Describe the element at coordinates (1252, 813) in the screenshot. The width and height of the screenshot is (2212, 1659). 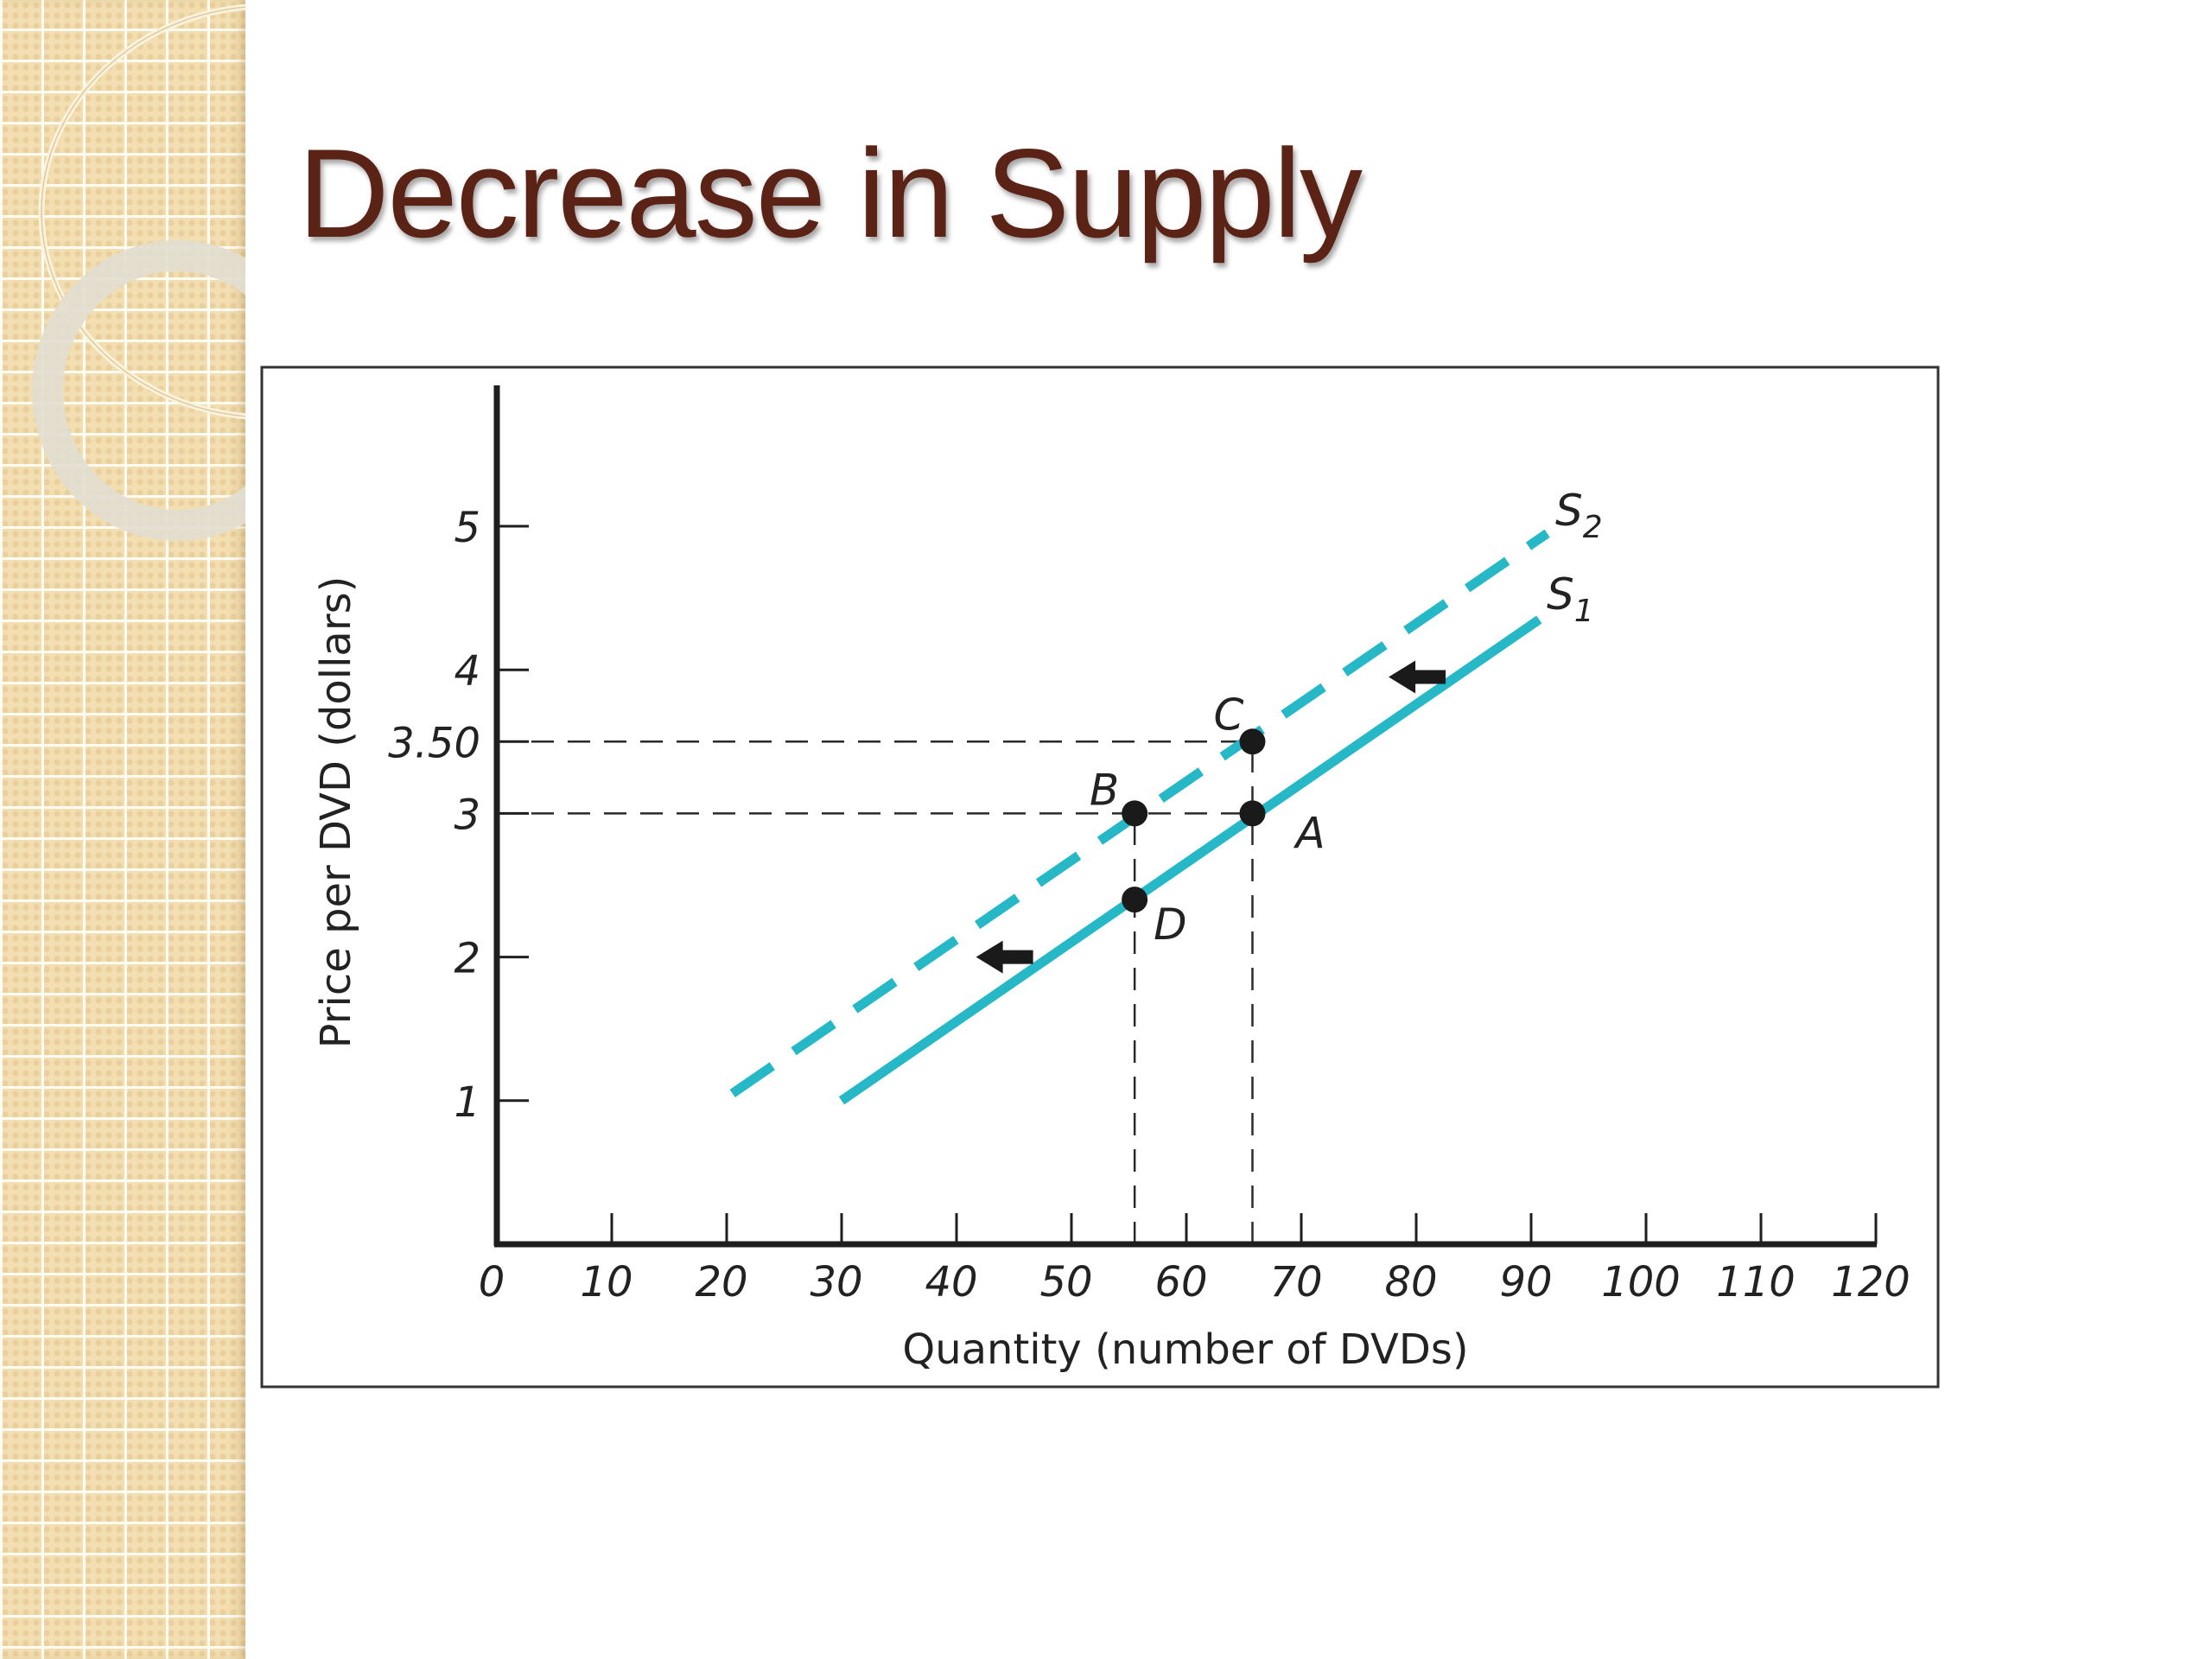
I see `point-a` at that location.